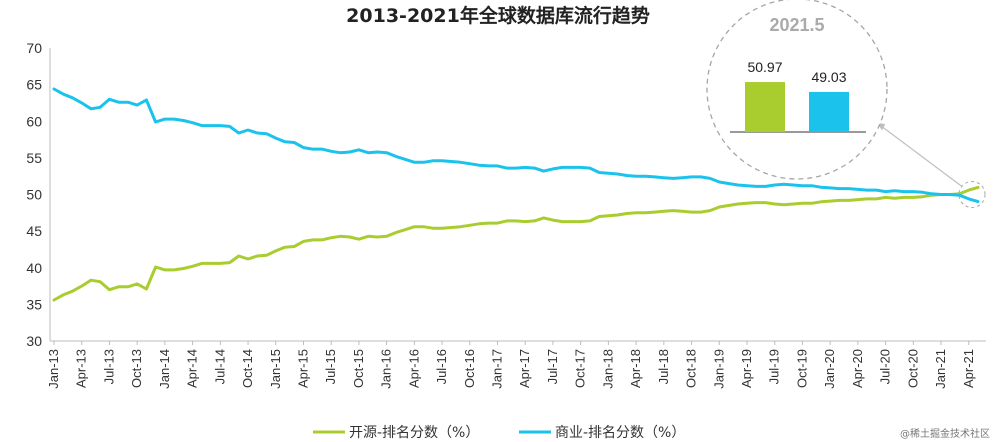 The image size is (996, 442). Describe the element at coordinates (441, 366) in the screenshot. I see `x-tick-label: Jul-16` at that location.